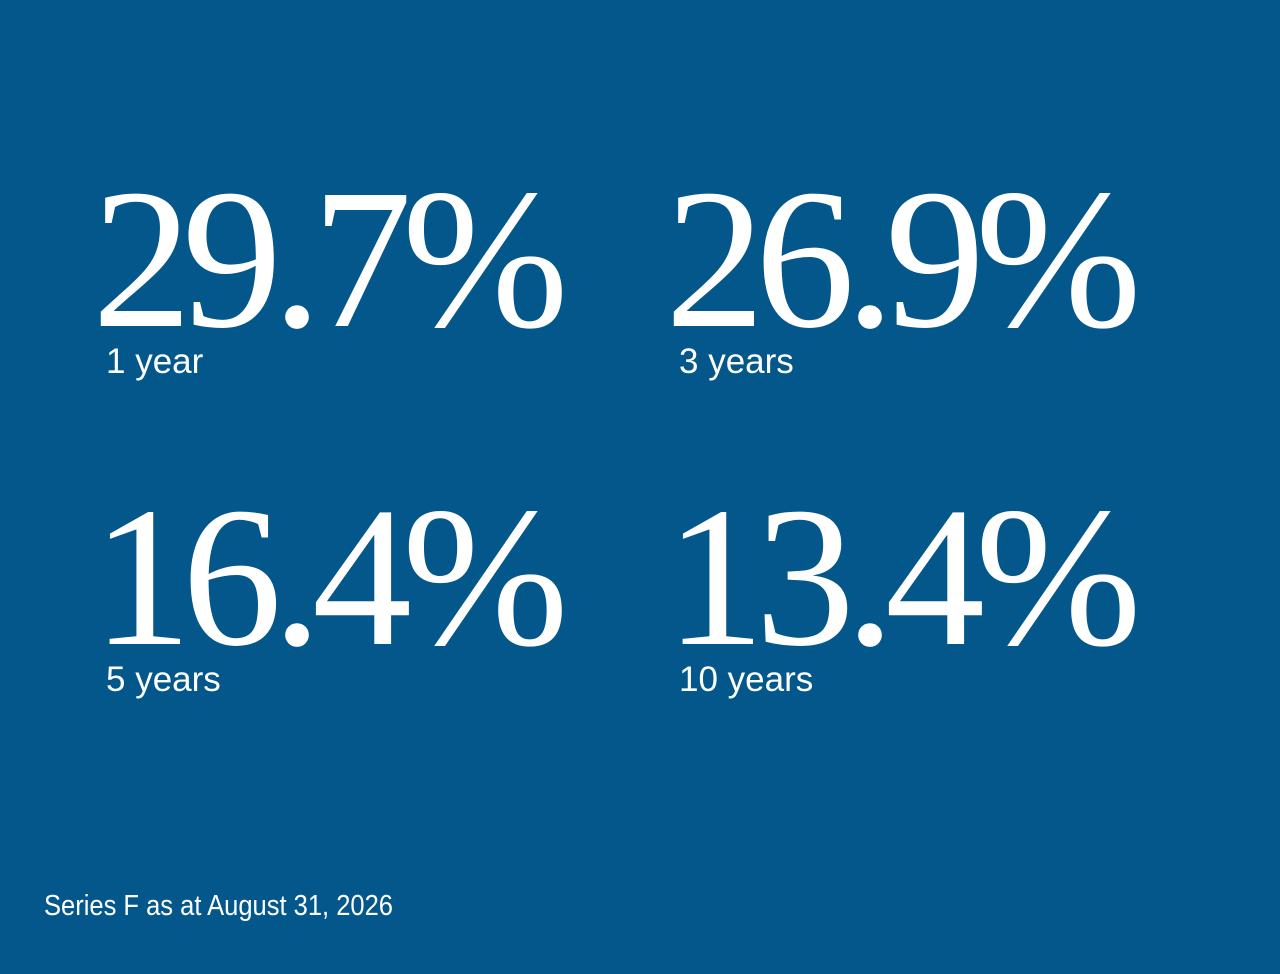 Image resolution: width=1280 pixels, height=974 pixels. Describe the element at coordinates (330, 577) in the screenshot. I see `stat-value: 16.4%` at that location.